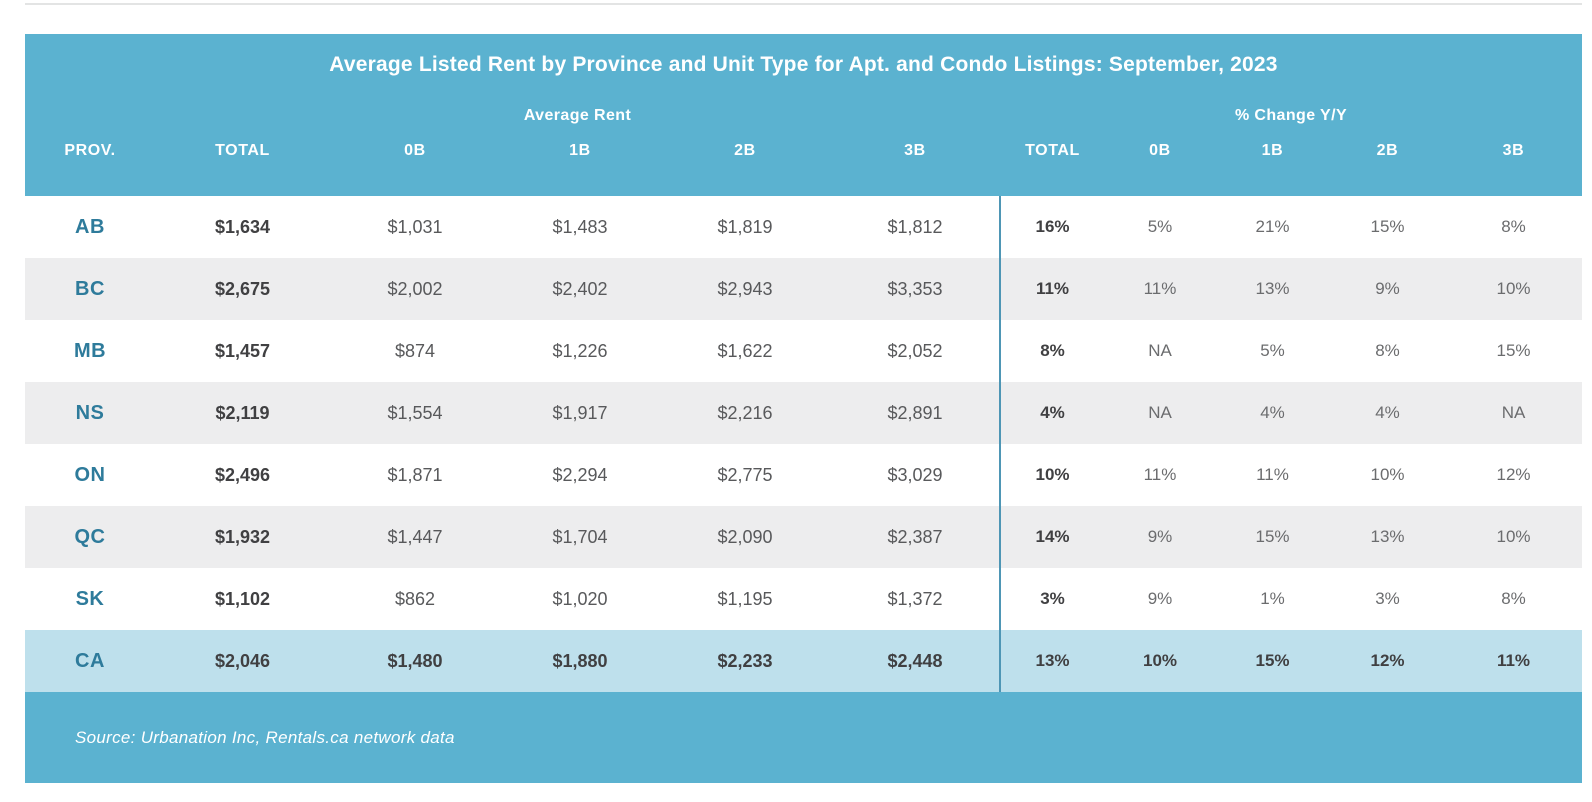  I want to click on group-header-pct-change: % Change Y/Y, so click(1291, 115).